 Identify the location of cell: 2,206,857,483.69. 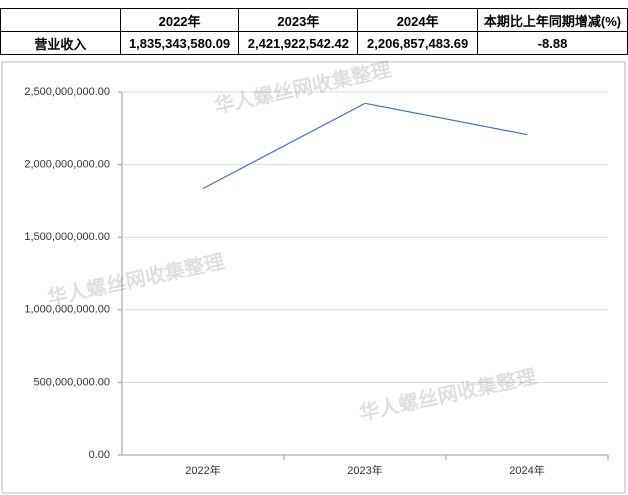
(418, 43).